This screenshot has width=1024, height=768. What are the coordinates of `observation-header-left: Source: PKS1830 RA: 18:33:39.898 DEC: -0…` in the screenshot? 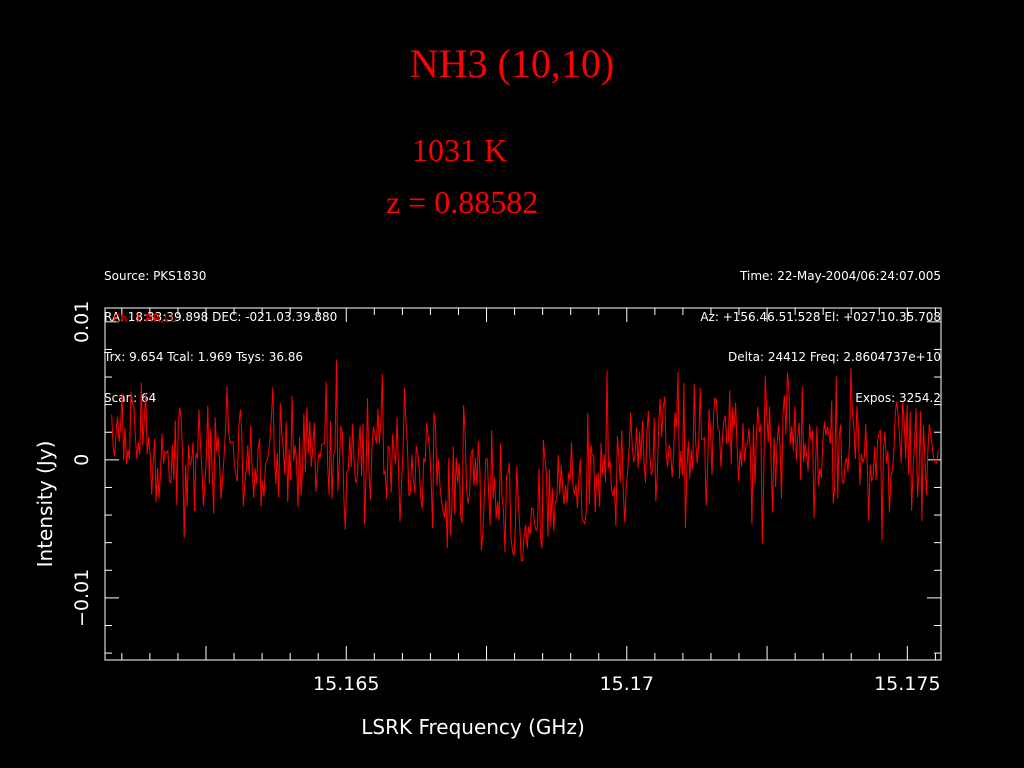 It's located at (220, 337).